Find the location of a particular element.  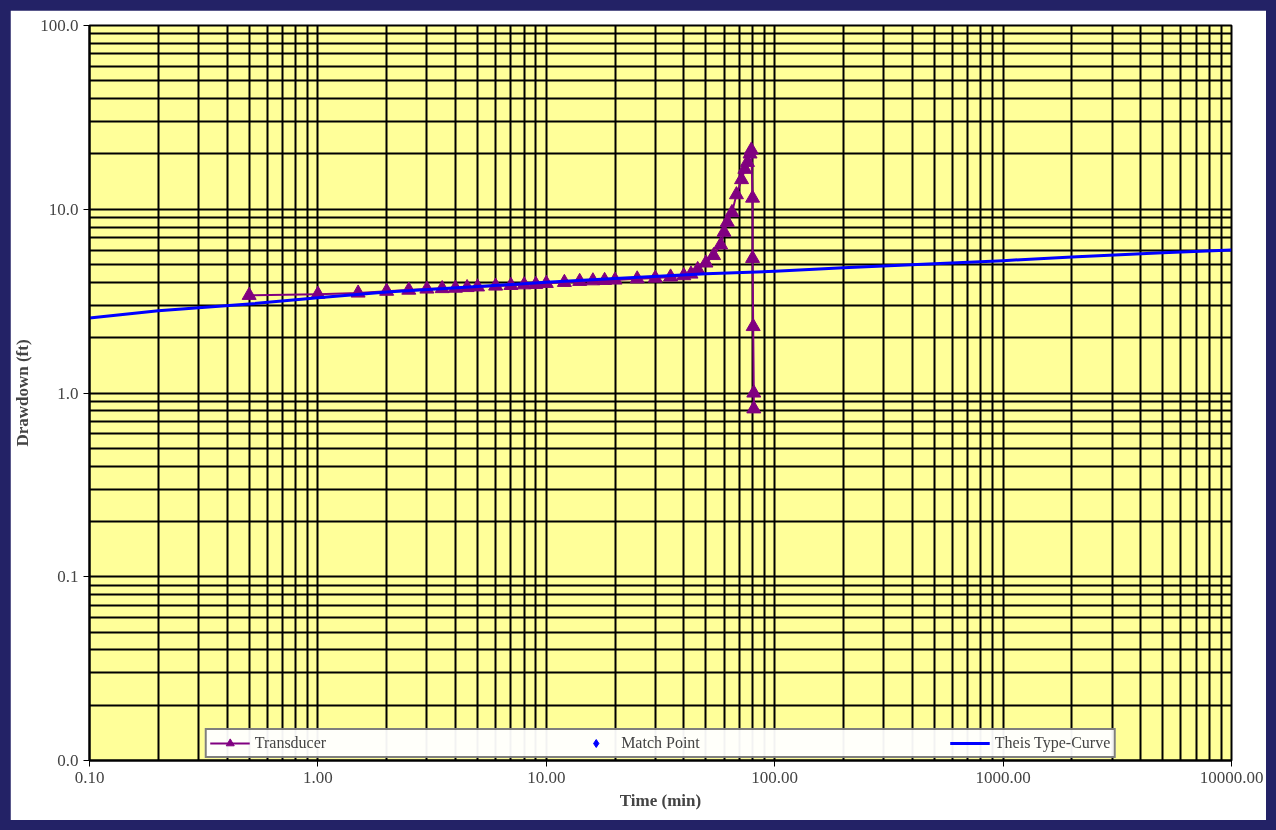

legend-label: Theis Type-Curve is located at coordinates (1052, 743).